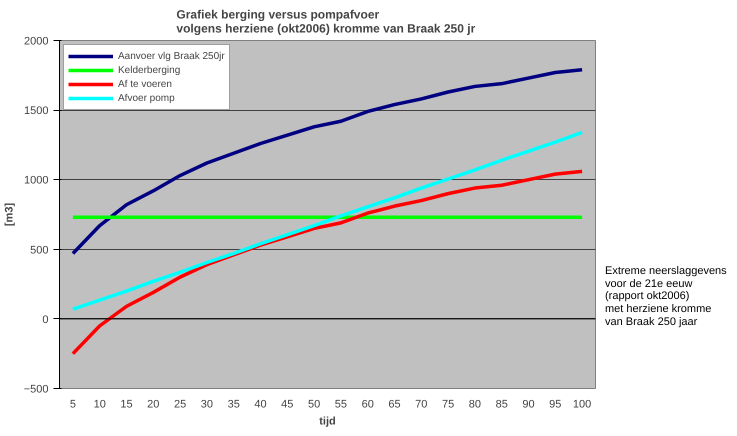  What do you see at coordinates (314, 404) in the screenshot?
I see `x-tick-label: 50` at bounding box center [314, 404].